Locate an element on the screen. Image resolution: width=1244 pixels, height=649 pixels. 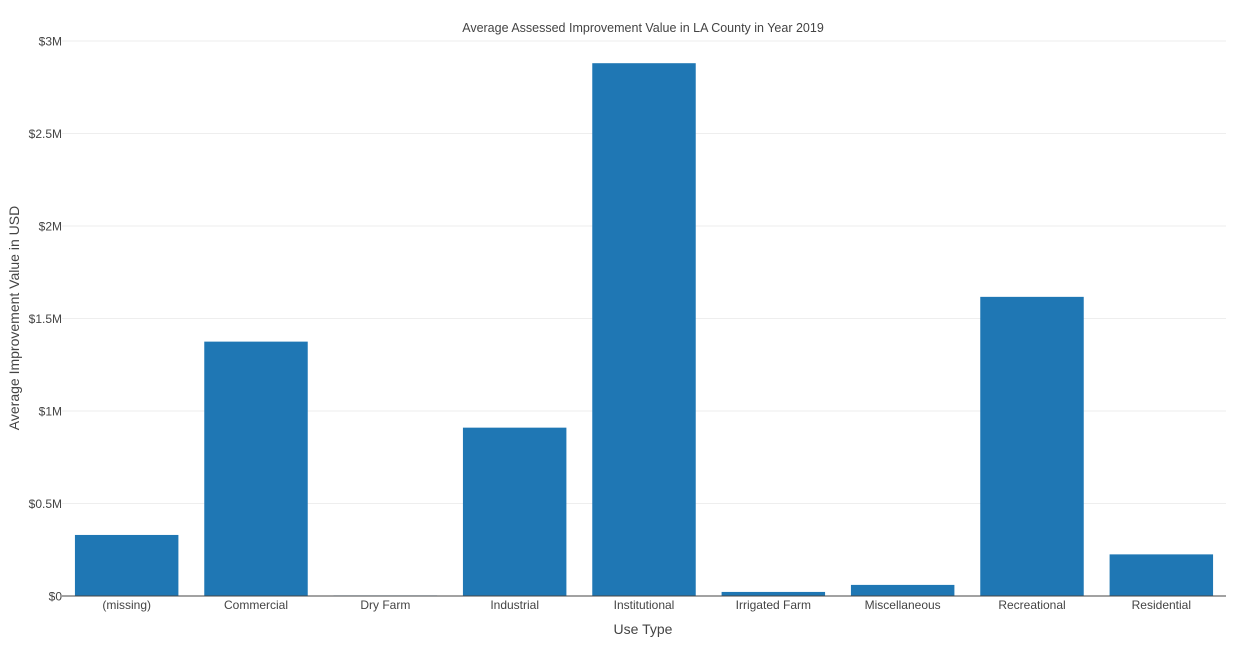
y-tick-label: $1.5M is located at coordinates (45, 319).